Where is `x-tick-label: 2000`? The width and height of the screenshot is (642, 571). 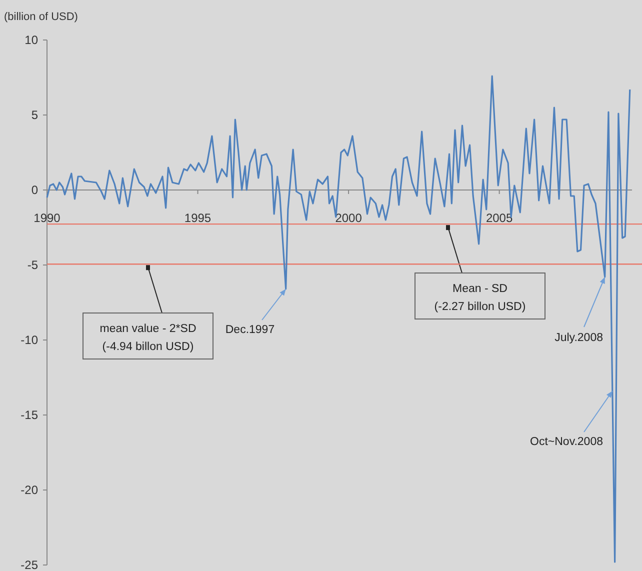
x-tick-label: 2000 is located at coordinates (348, 218).